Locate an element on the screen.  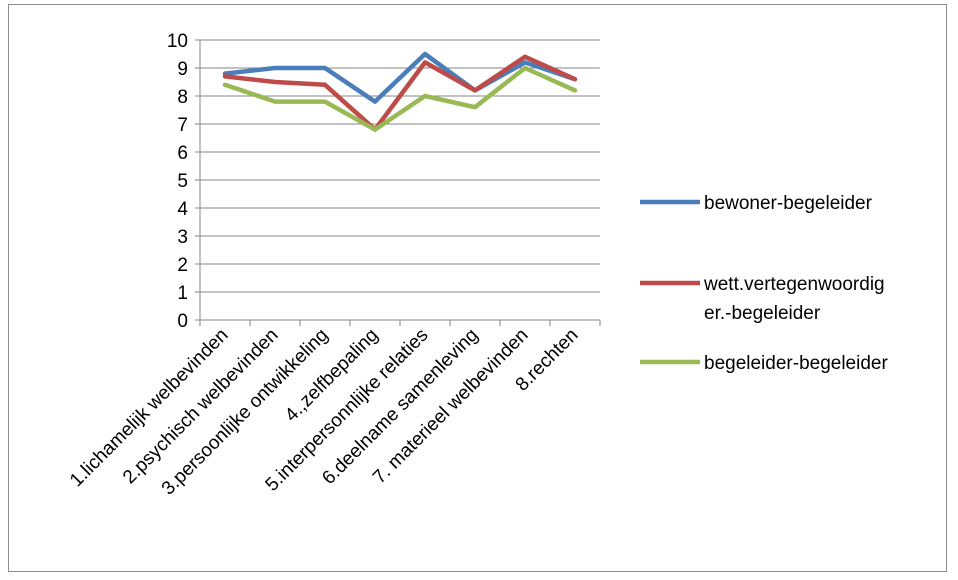
y-tick-label: 9 is located at coordinates (182, 69).